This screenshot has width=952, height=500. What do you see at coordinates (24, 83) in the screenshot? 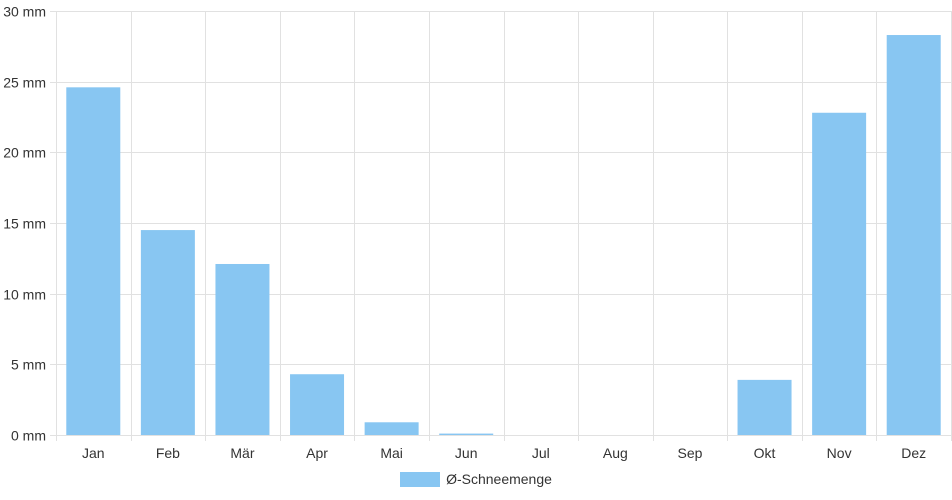
I see `y-tick-label: 25 mm` at bounding box center [24, 83].